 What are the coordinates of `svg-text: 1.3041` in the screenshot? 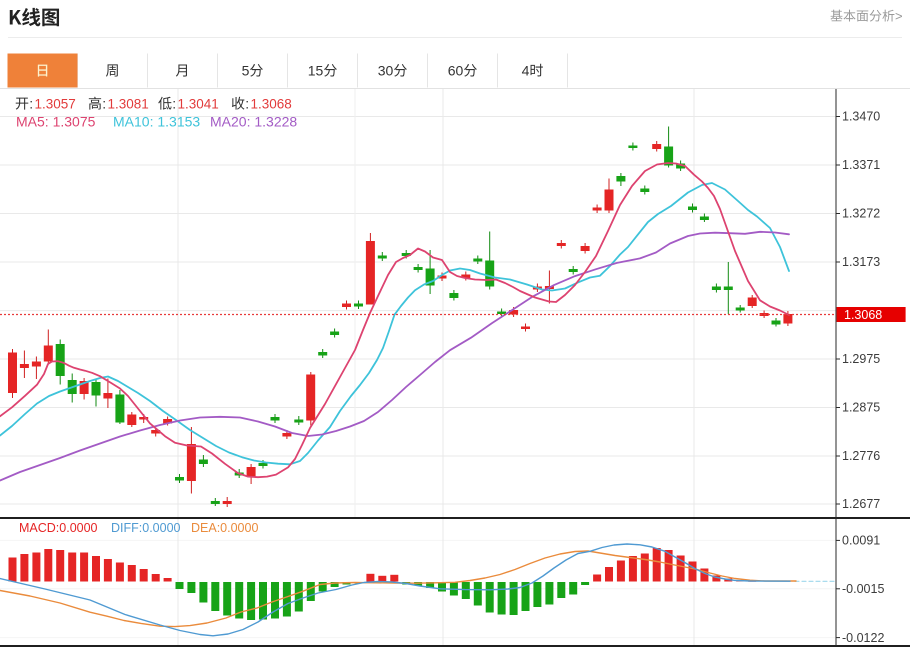 It's located at (198, 104).